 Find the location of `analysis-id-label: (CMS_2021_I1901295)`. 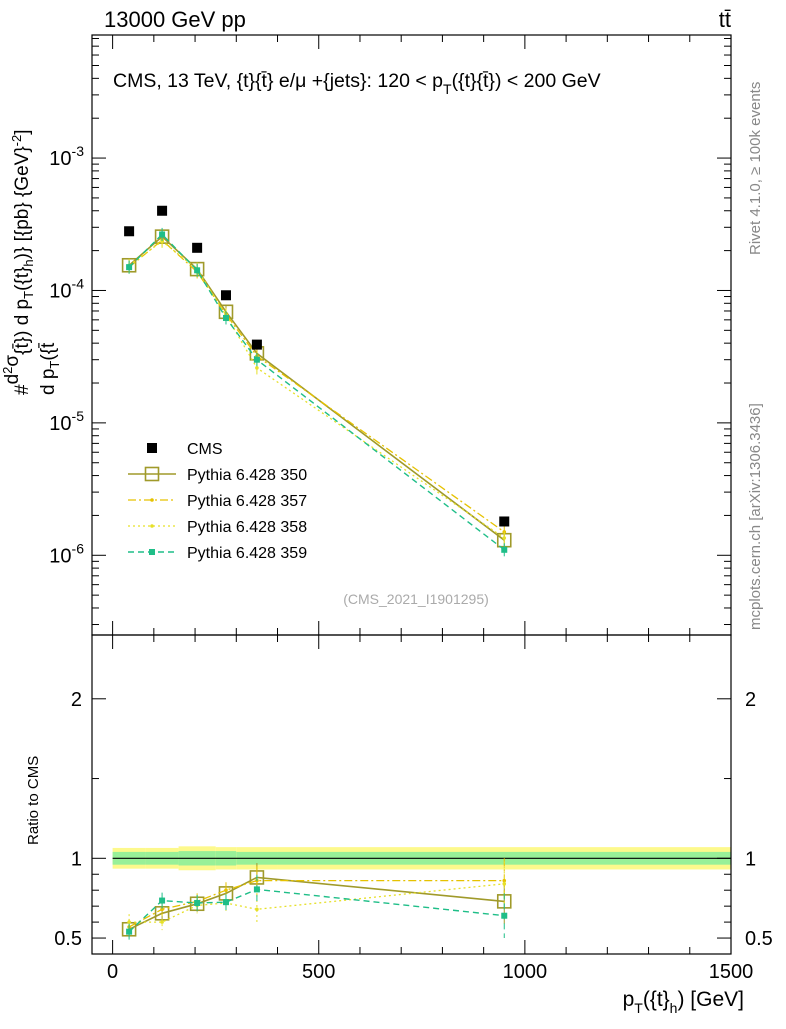

analysis-id-label: (CMS_2021_I1901295) is located at coordinates (416, 599).